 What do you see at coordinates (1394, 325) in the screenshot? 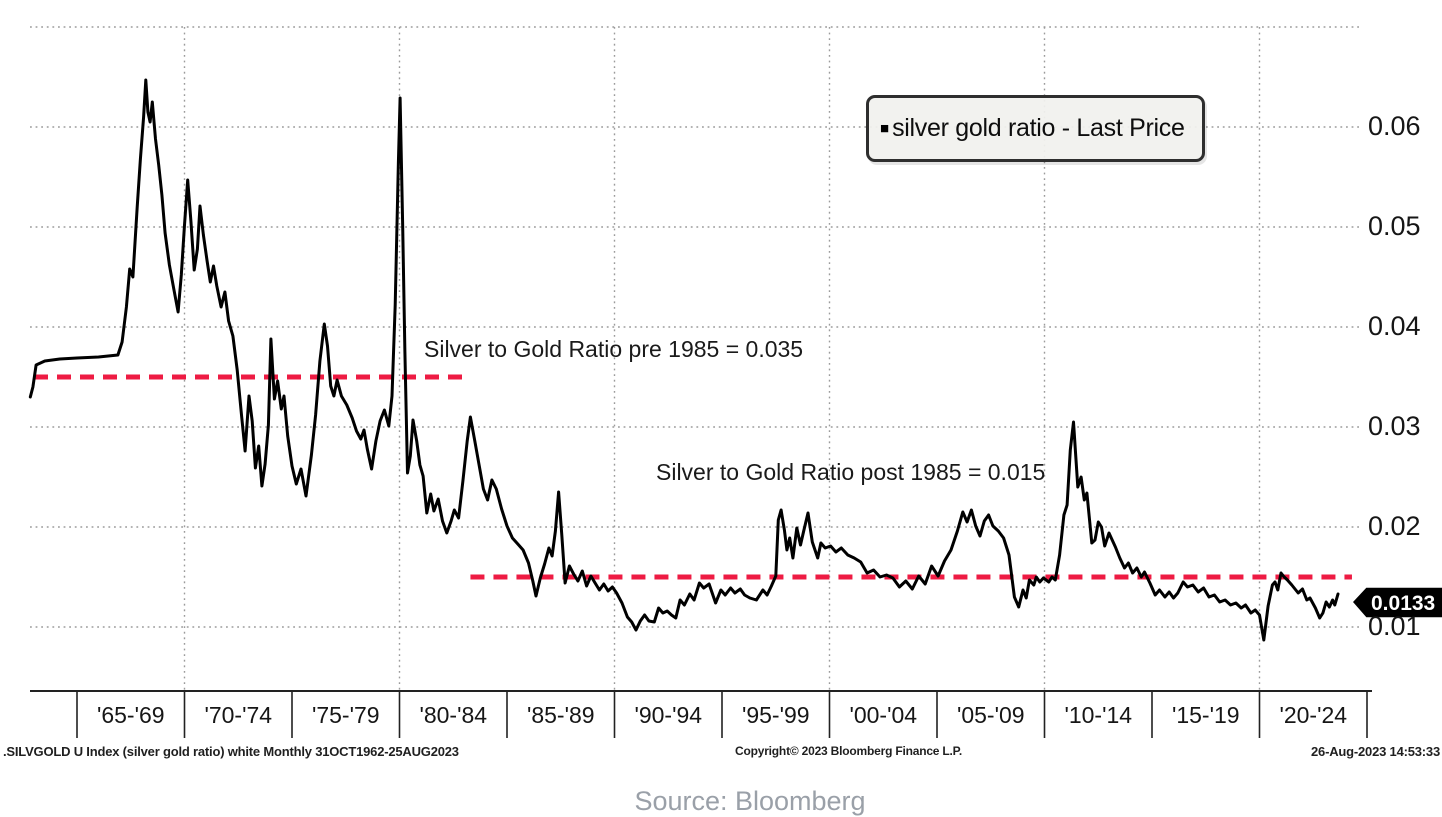
I see `y-axis-label: 0.04` at bounding box center [1394, 325].